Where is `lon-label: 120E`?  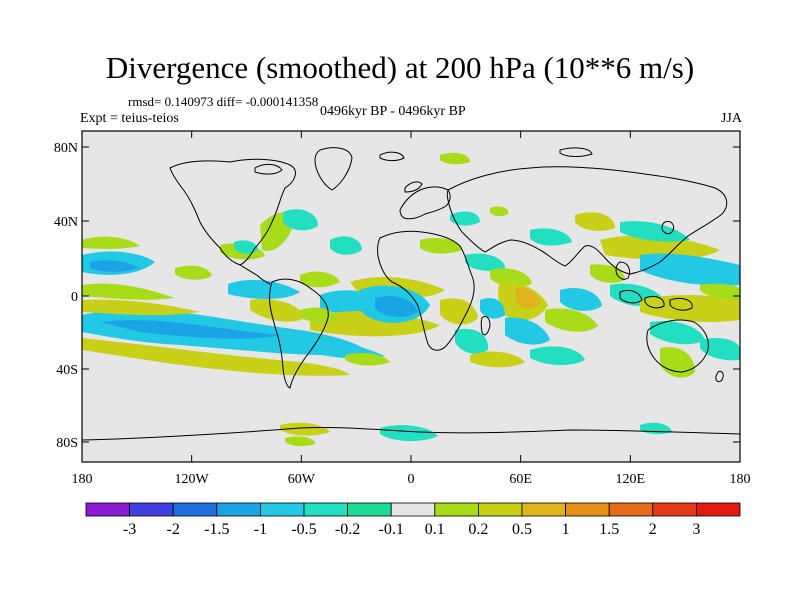
lon-label: 120E is located at coordinates (631, 479).